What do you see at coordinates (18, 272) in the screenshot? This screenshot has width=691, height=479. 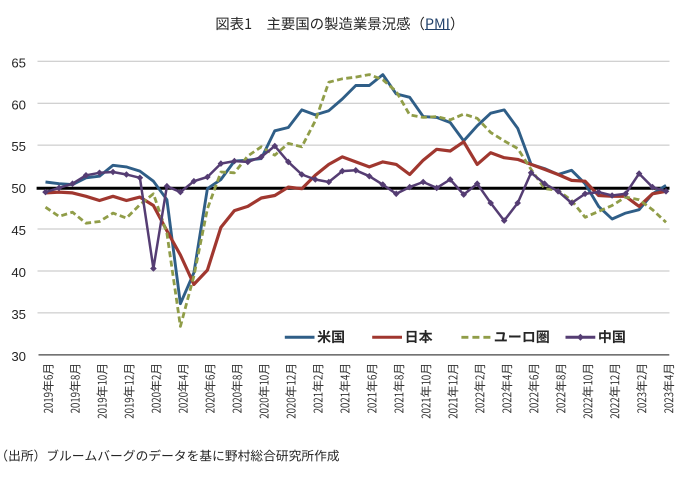 I see `svg-text: 40` at bounding box center [18, 272].